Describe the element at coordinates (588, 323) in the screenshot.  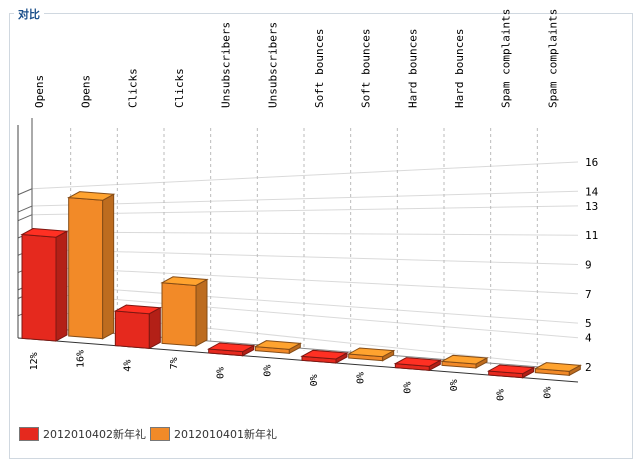
I see `y-tick-label: 5` at that location.